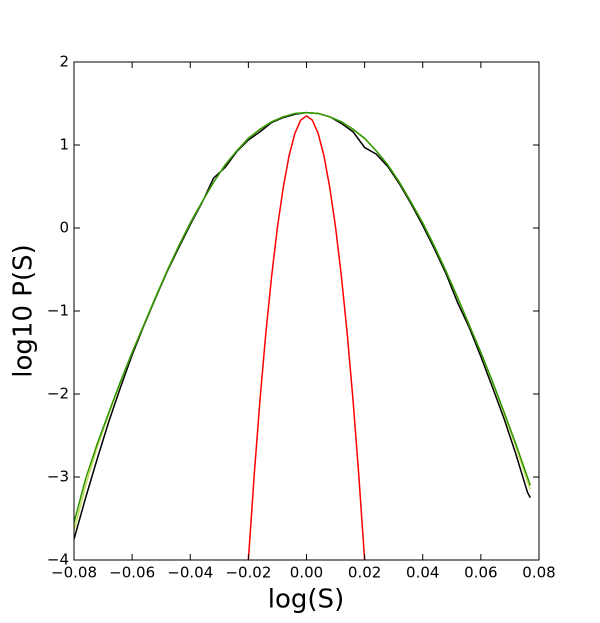 The image size is (600, 623). Describe the element at coordinates (64, 62) in the screenshot. I see `y-tick-label: 2` at that location.